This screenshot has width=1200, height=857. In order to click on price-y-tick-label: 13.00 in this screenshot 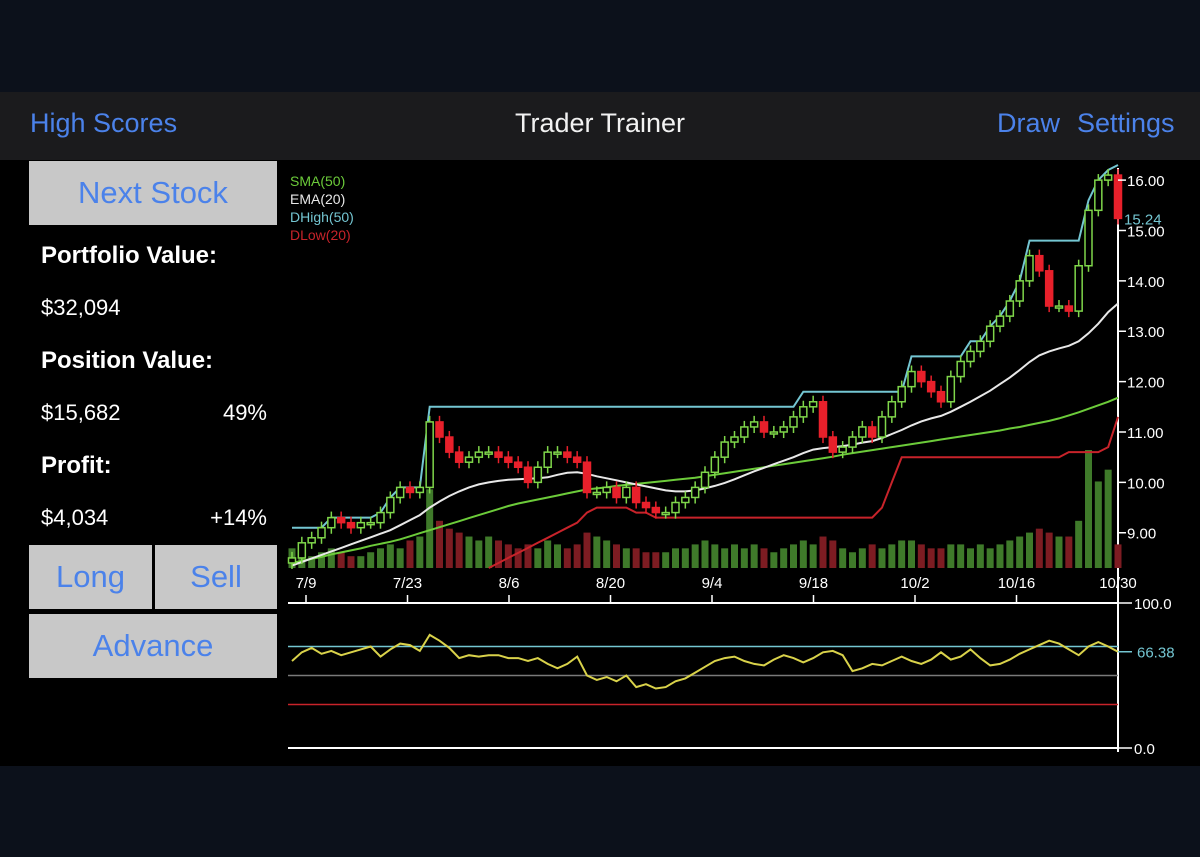, I will do `click(1146, 332)`.